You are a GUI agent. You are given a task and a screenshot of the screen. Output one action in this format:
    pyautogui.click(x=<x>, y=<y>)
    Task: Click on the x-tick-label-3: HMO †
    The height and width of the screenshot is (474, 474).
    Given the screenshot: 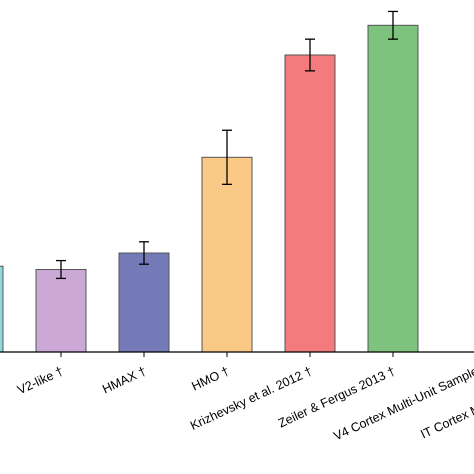 What is the action you would take?
    pyautogui.click(x=210, y=378)
    